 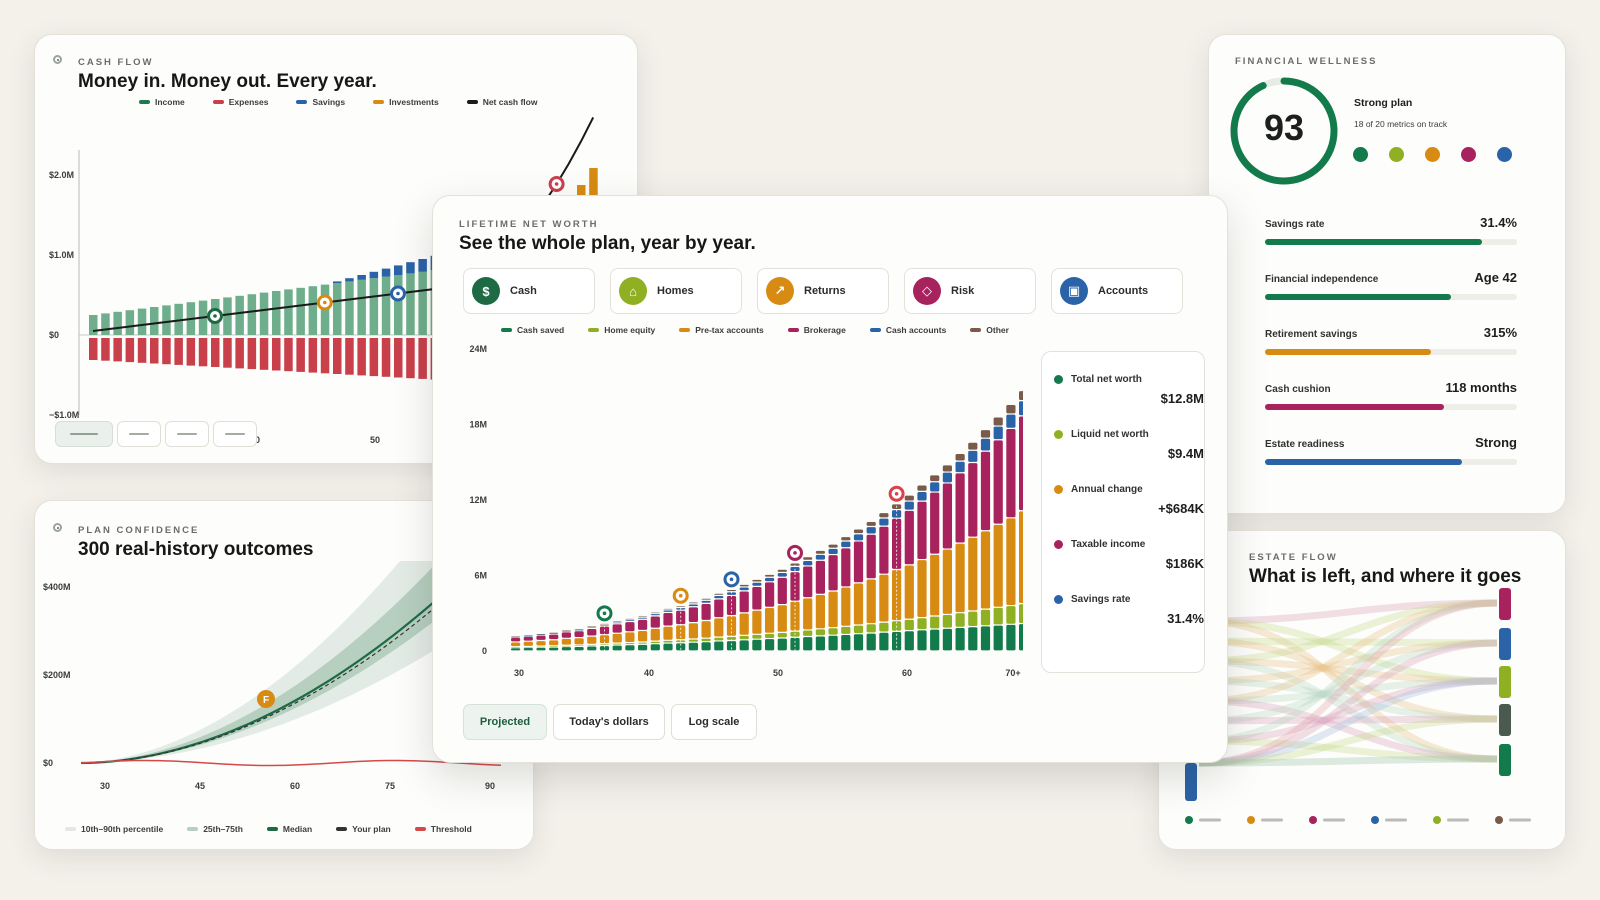 What do you see at coordinates (780, 291) in the screenshot?
I see `arrow-up-right-icon: ↗` at bounding box center [780, 291].